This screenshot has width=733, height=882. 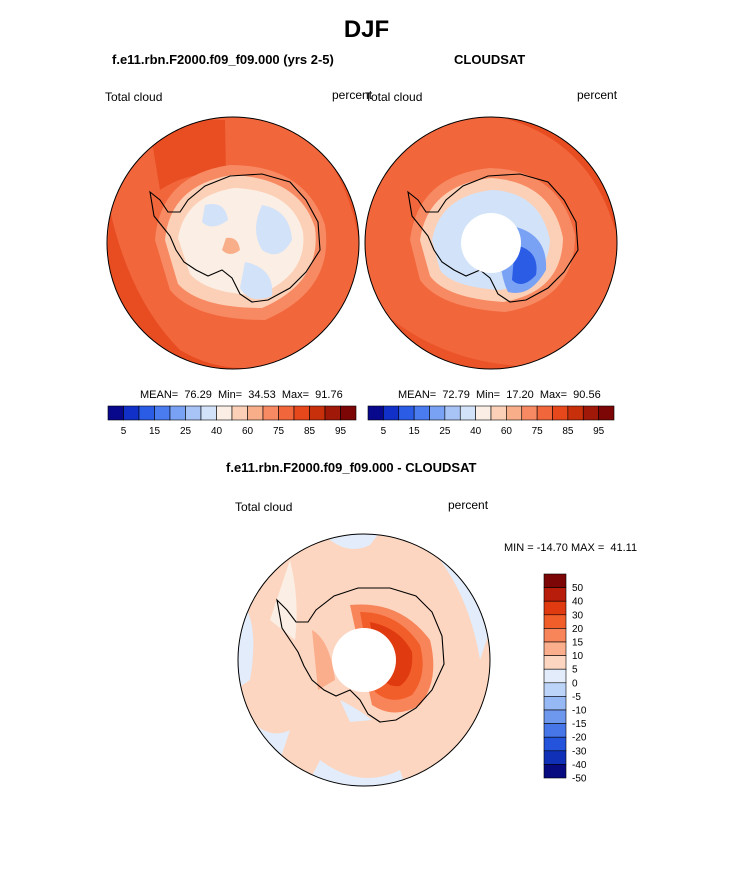 I want to click on colorbar-model-tick-label: 85, so click(x=310, y=431).